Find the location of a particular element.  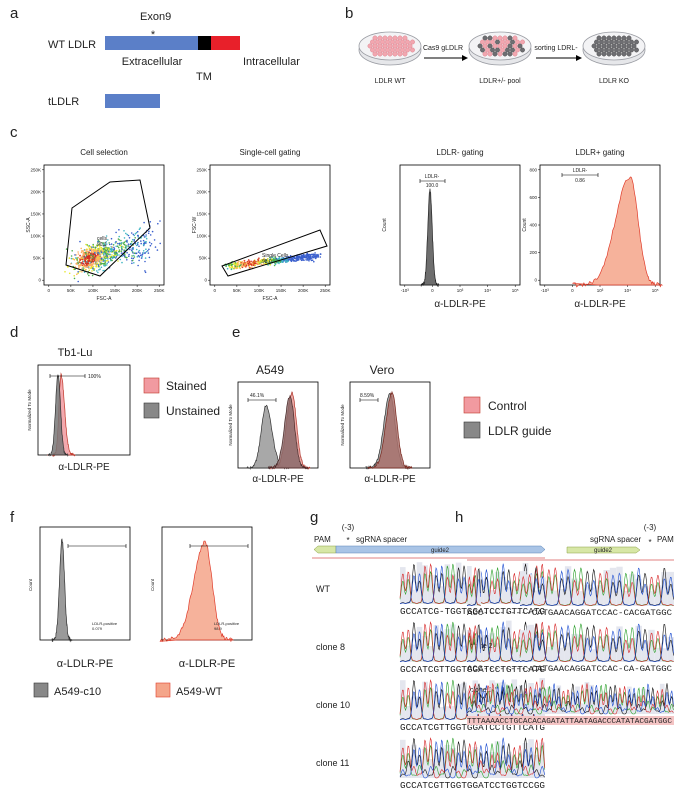

truncated-domain is located at coordinates (132, 101).